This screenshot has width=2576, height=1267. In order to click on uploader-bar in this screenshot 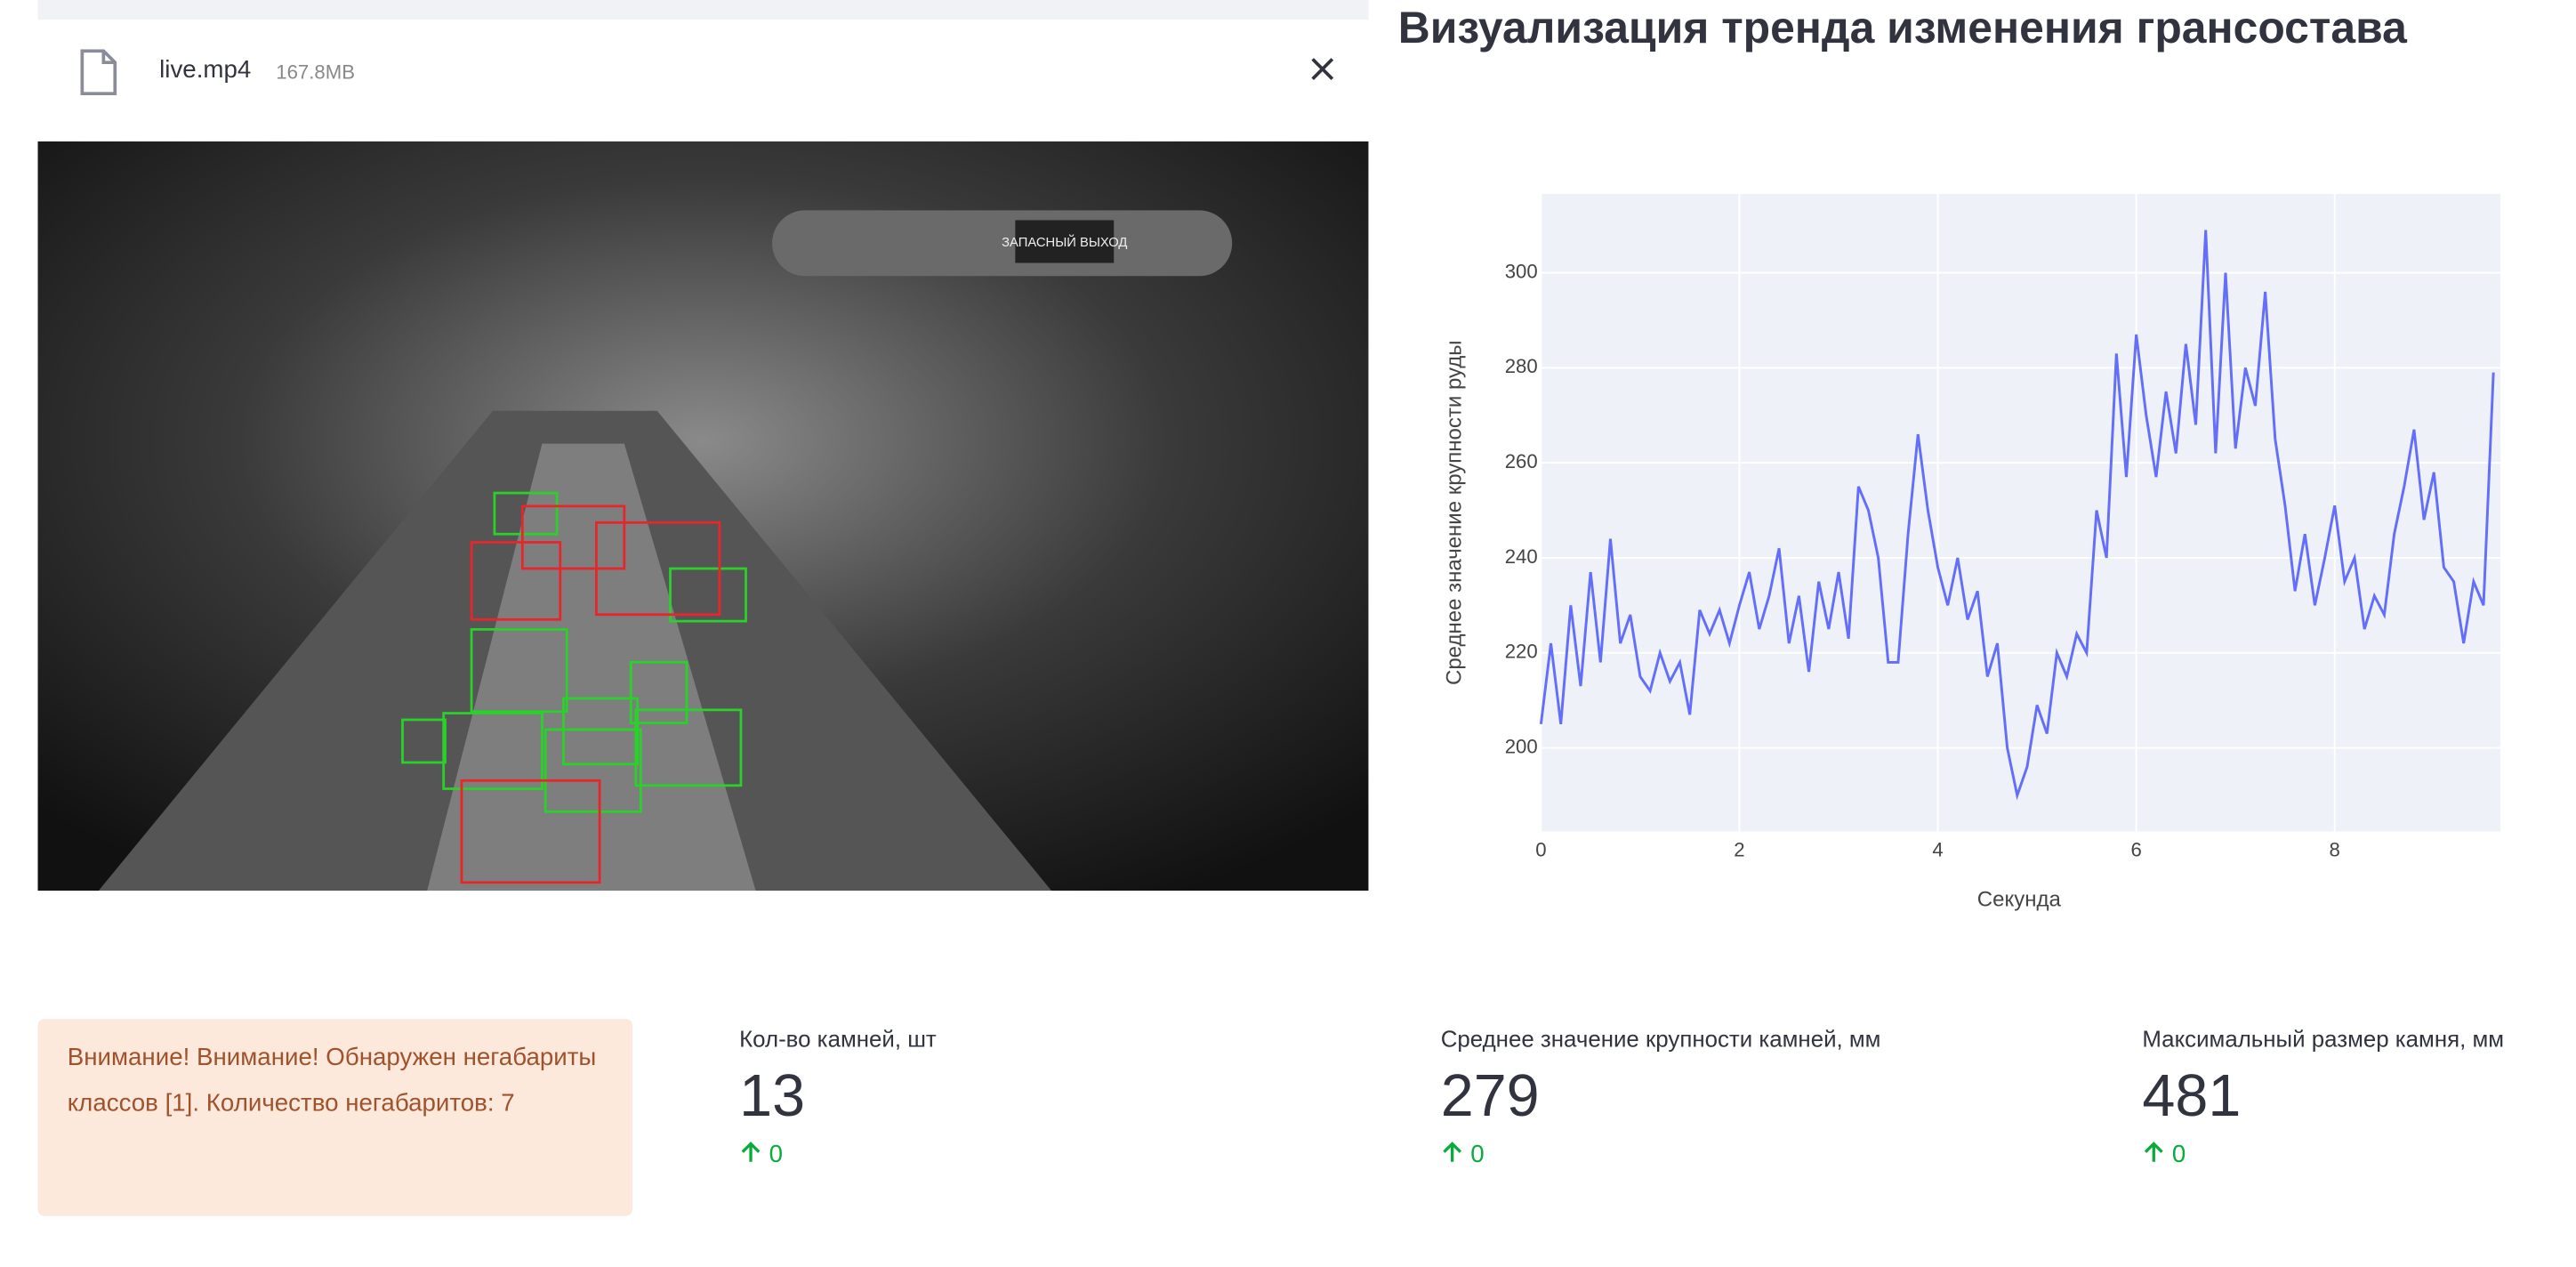, I will do `click(703, 10)`.